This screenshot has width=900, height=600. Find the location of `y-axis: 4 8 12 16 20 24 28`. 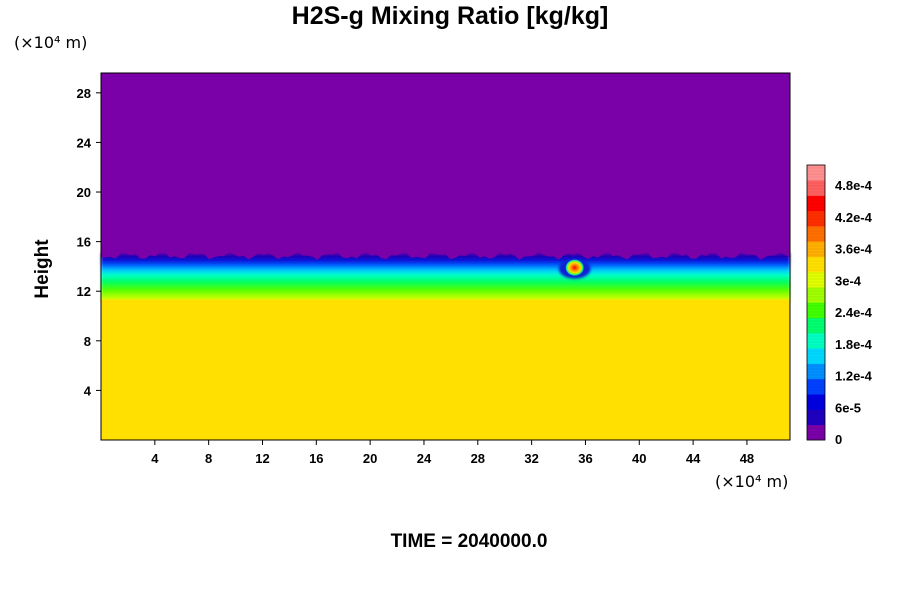

y-axis: 4 8 12 16 20 24 28 is located at coordinates (89, 242).